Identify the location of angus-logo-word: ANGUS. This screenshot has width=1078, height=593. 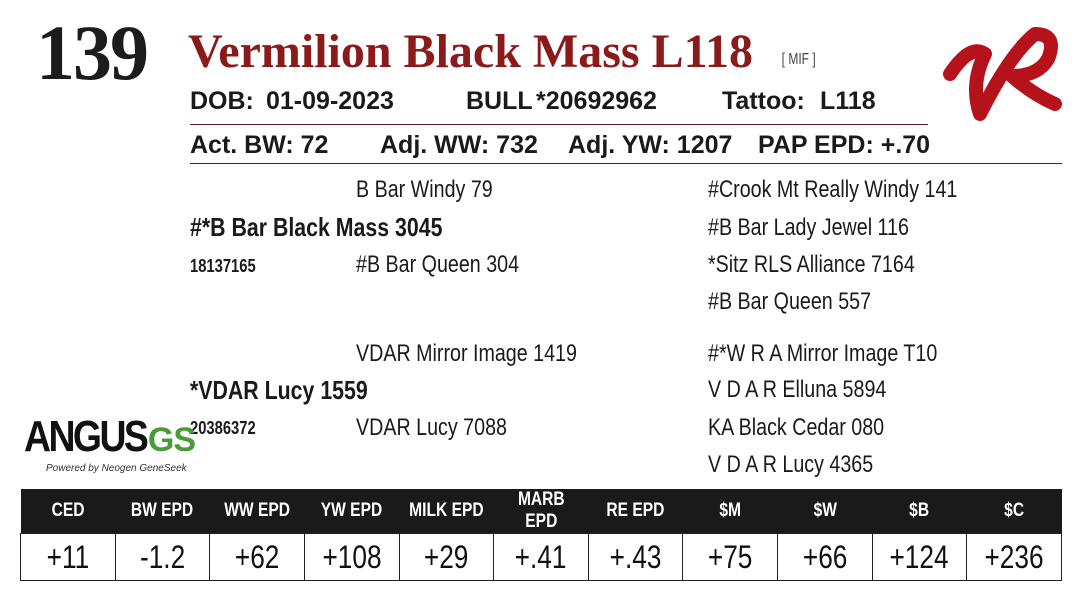
(86, 436).